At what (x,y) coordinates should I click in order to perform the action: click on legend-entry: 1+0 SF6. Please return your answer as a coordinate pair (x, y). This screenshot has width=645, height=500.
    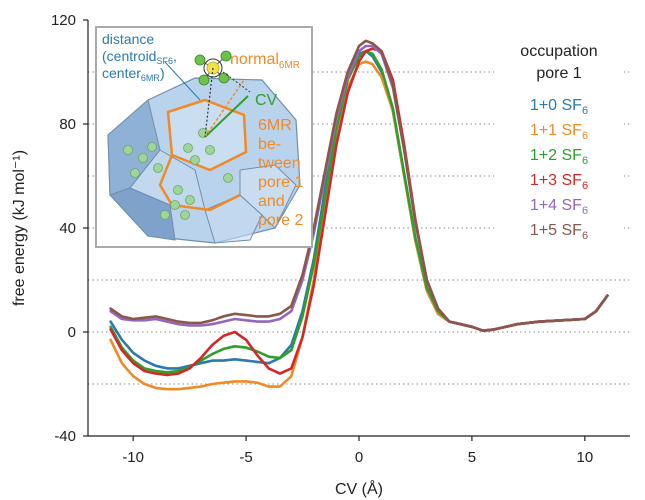
    Looking at the image, I should click on (559, 107).